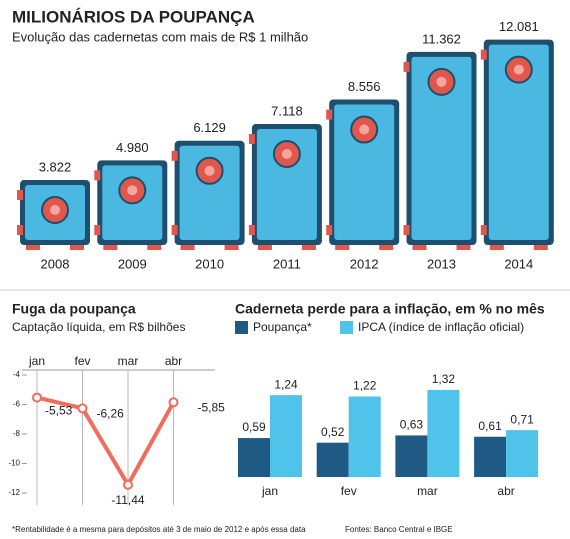  Describe the element at coordinates (519, 26) in the screenshot. I see `value-label: 12.081` at that location.